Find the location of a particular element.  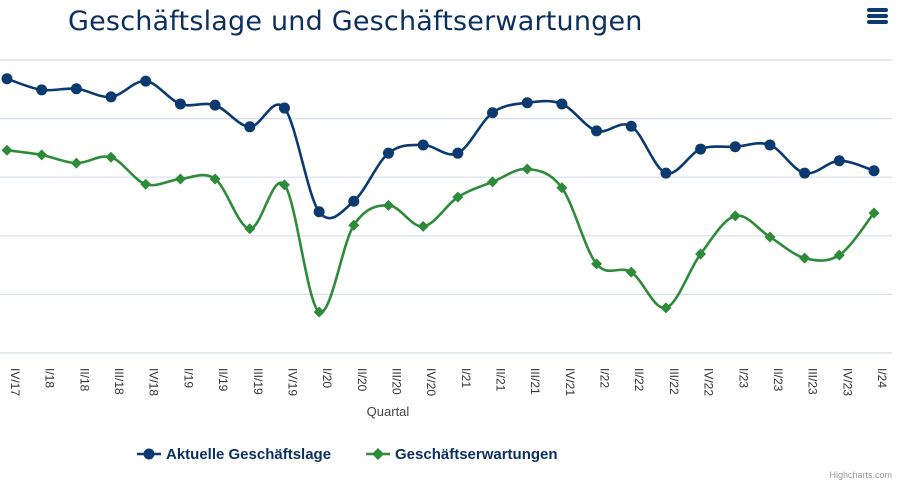

chart-title: Geschäftslage und Geschäftserwartungen is located at coordinates (355, 21).